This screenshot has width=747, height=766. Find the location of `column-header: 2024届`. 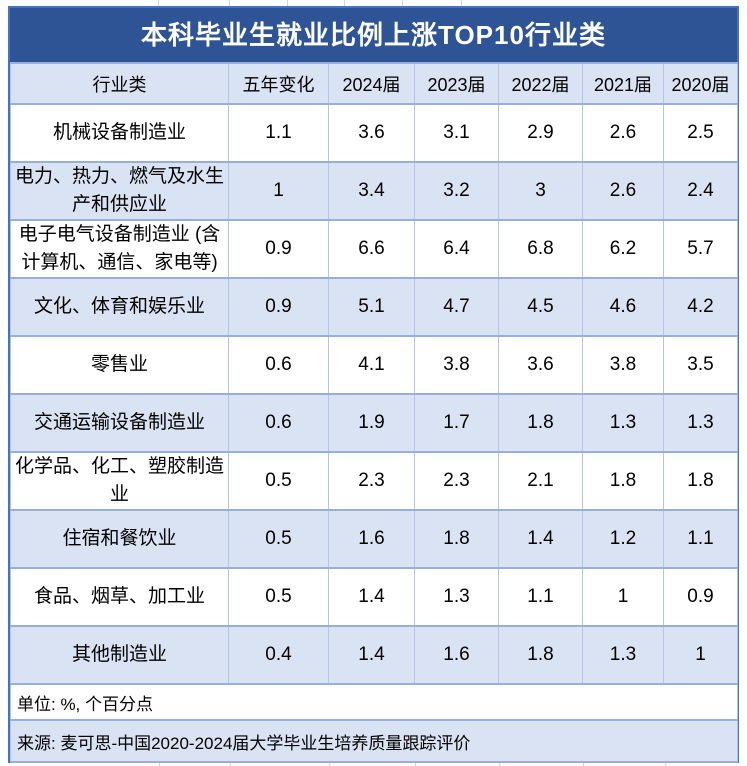

column-header: 2024届 is located at coordinates (371, 83).